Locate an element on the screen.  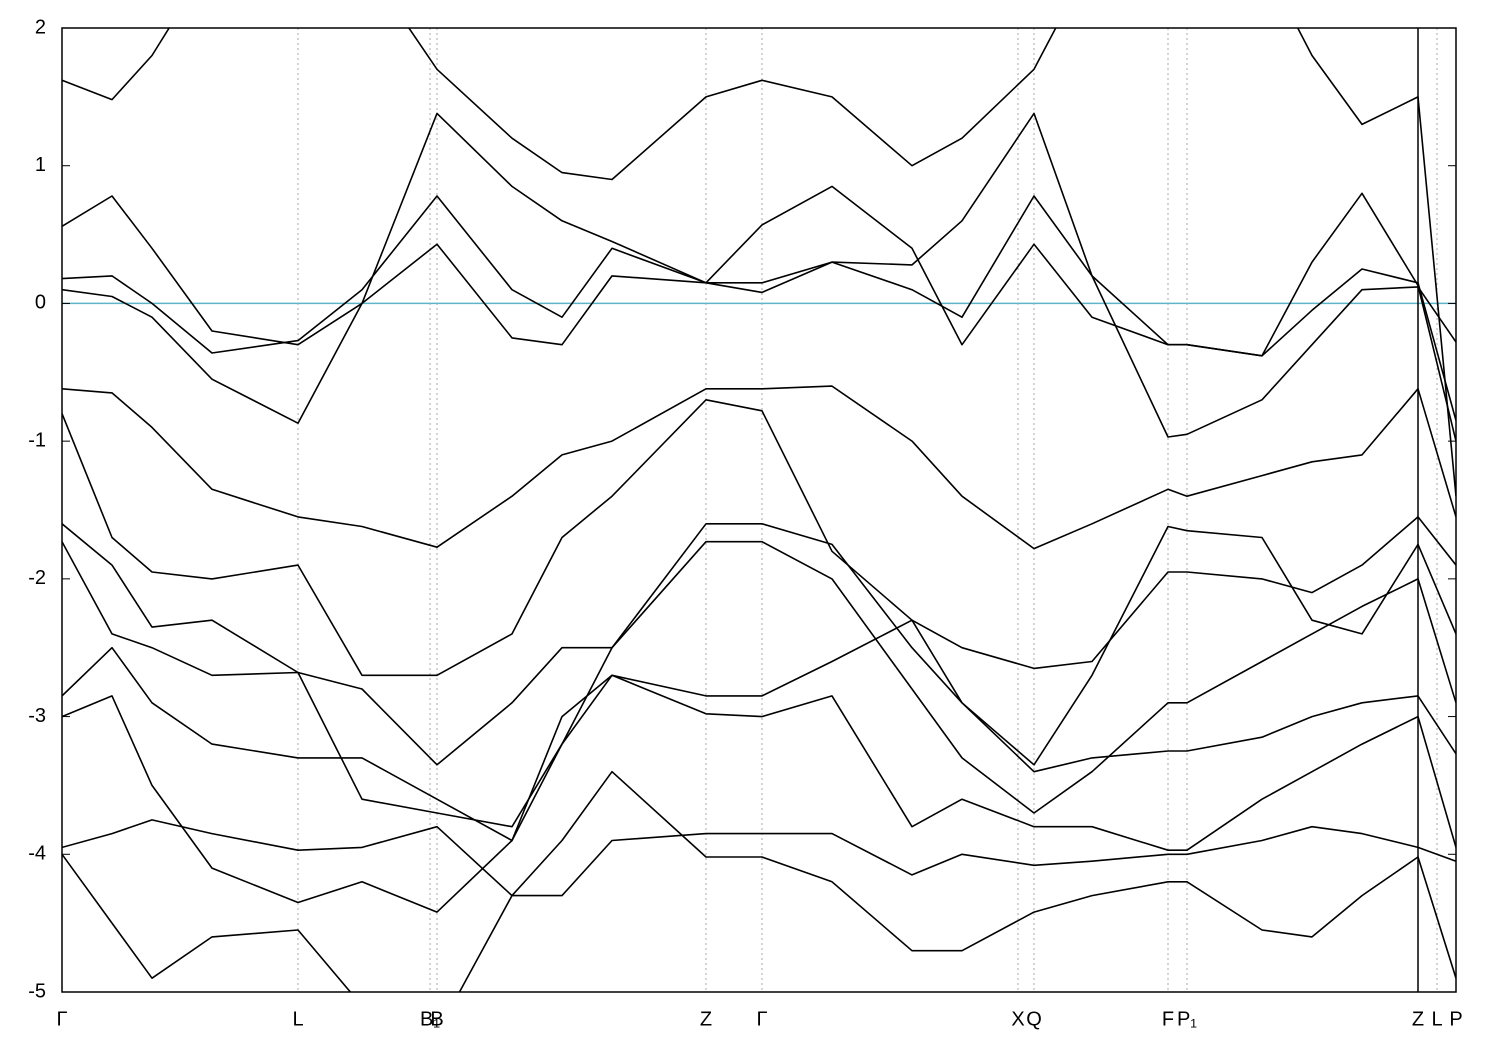
x-tick-label: F is located at coordinates (1168, 1019).